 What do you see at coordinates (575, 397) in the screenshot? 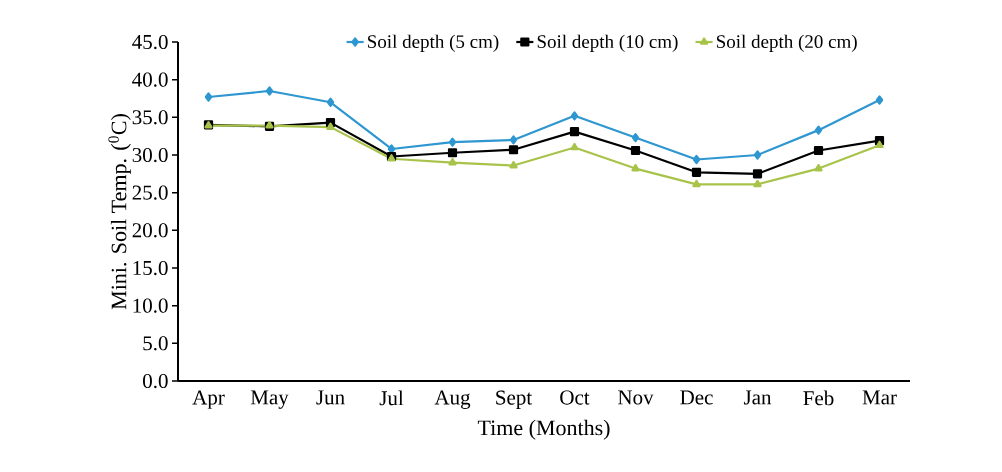
I see `x-tick-label: Oct` at bounding box center [575, 397].